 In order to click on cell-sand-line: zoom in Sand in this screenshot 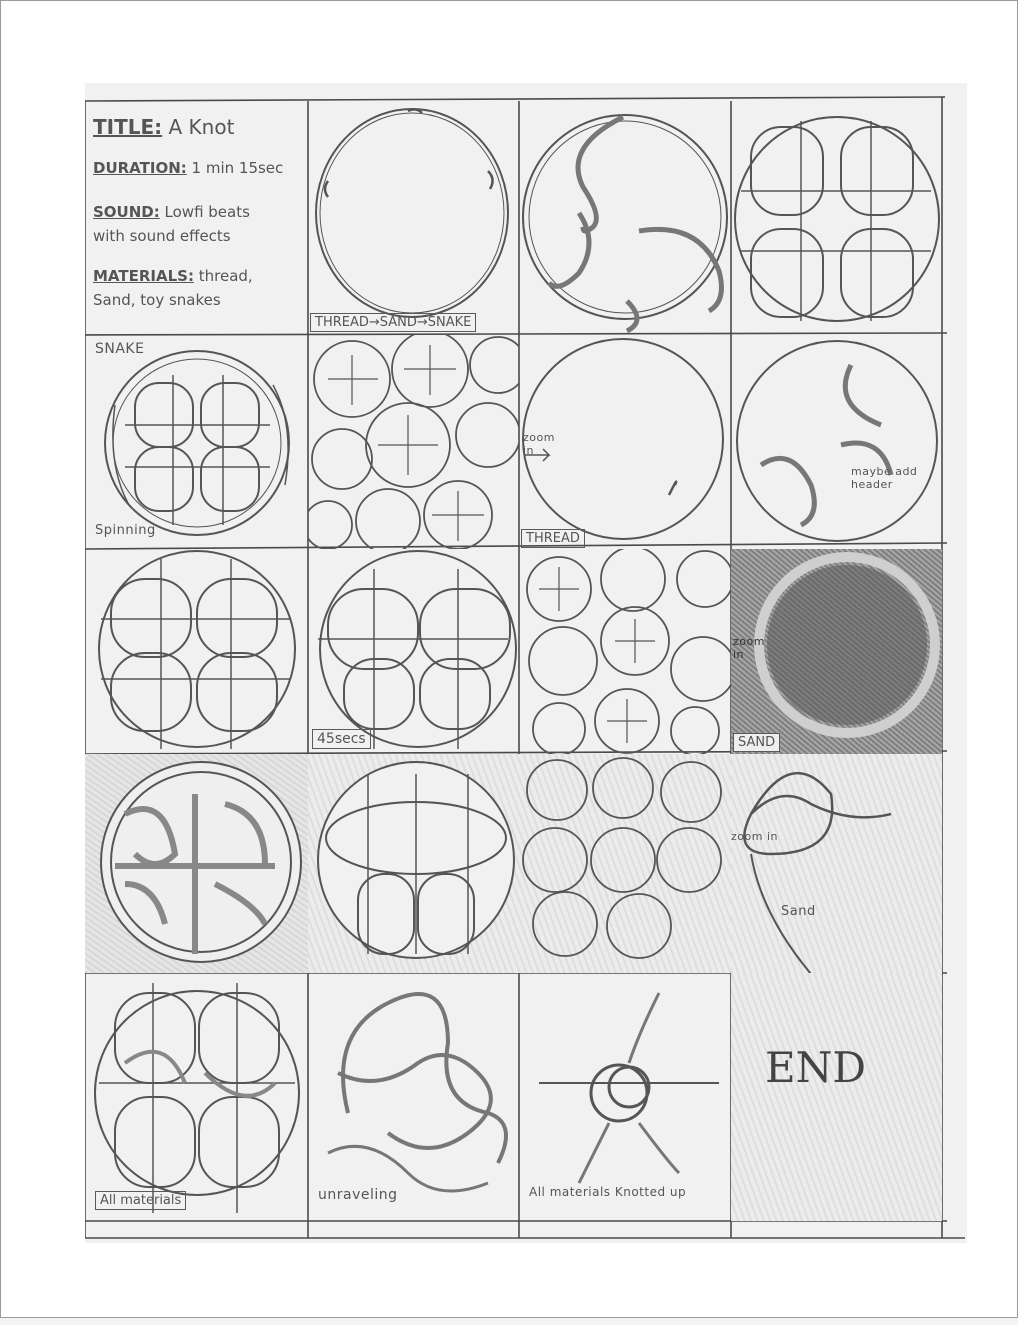, I will do `click(836, 863)`.